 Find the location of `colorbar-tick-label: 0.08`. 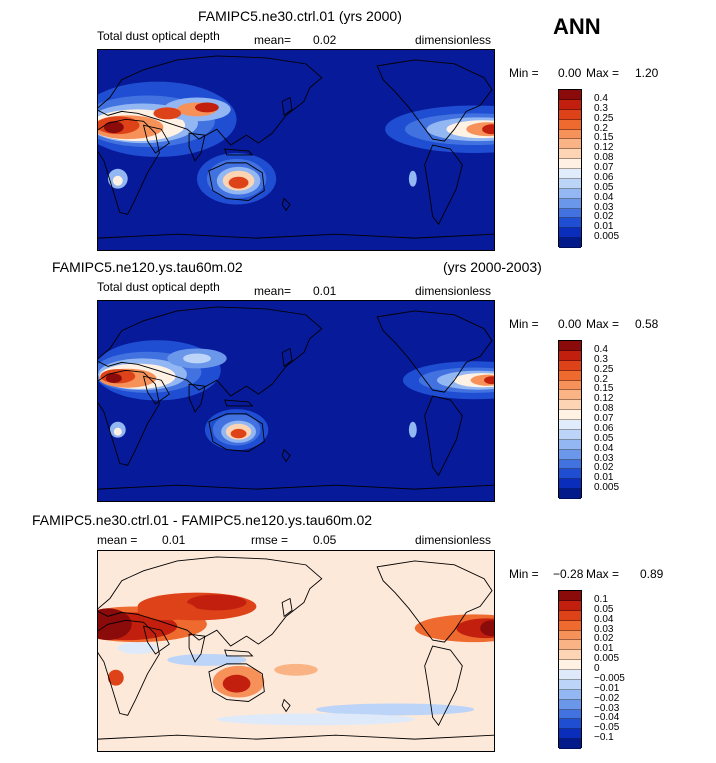

colorbar-tick-label: 0.08 is located at coordinates (604, 158).